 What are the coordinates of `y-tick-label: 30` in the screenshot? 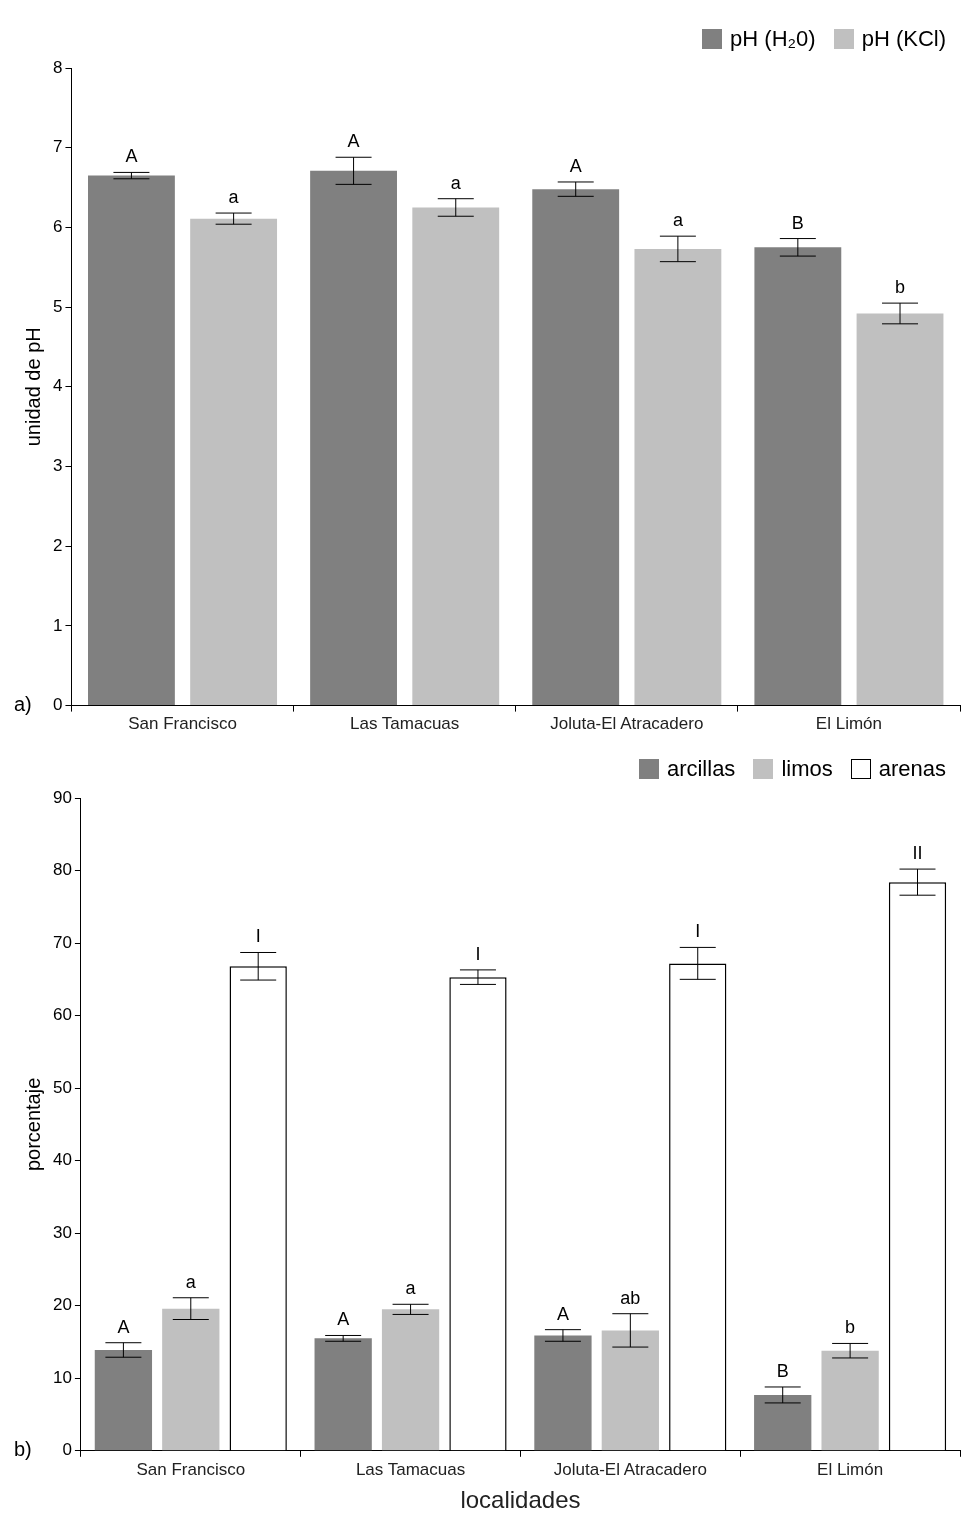 It's located at (62, 1232).